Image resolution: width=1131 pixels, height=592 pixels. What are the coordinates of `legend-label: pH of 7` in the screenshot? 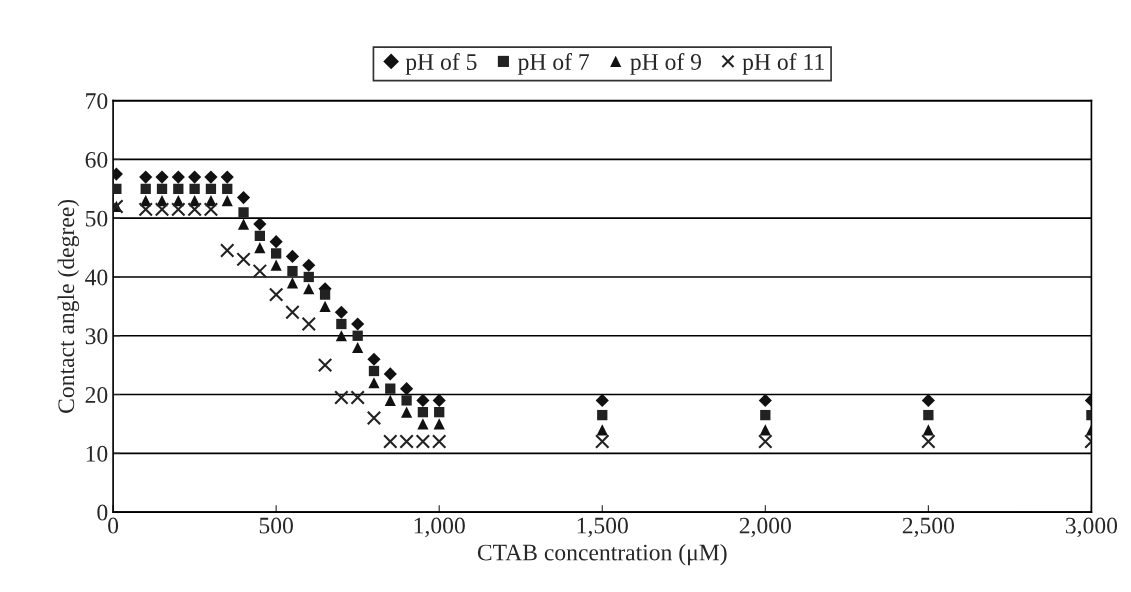 It's located at (553, 64).